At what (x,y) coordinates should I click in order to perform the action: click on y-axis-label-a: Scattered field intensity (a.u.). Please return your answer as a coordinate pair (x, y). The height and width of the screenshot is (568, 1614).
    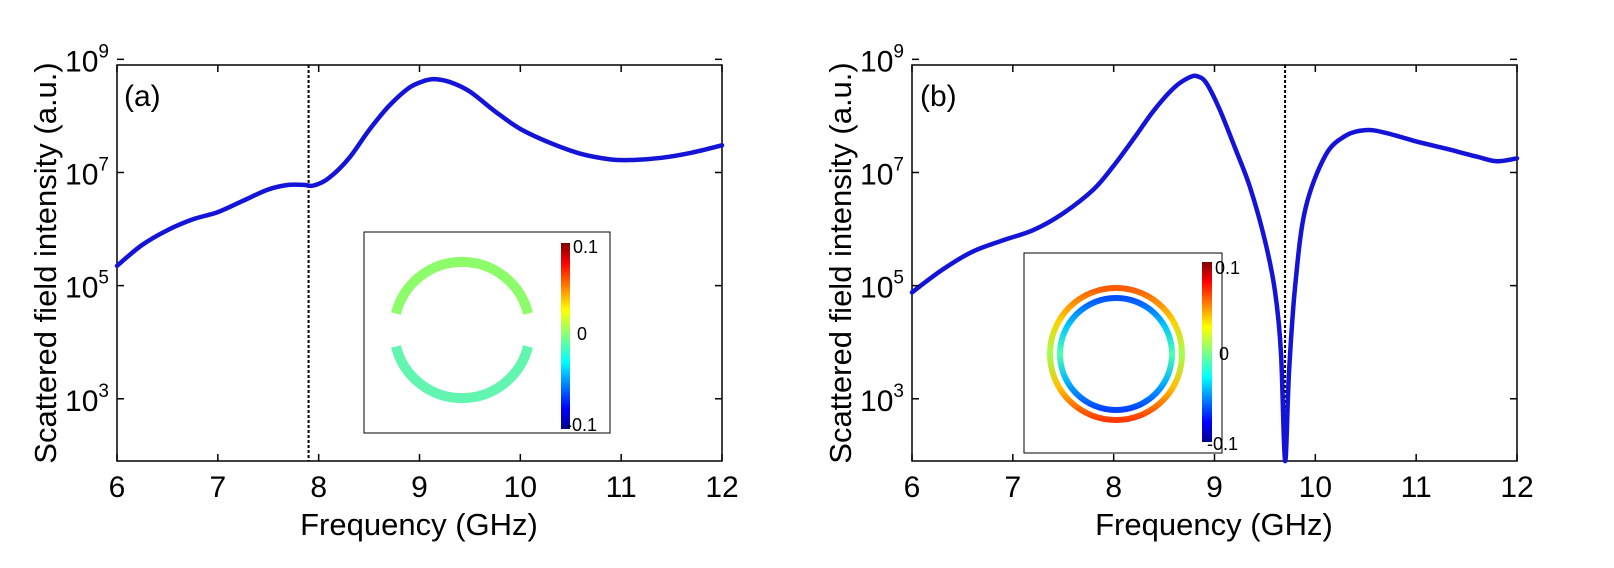
    Looking at the image, I should click on (45, 262).